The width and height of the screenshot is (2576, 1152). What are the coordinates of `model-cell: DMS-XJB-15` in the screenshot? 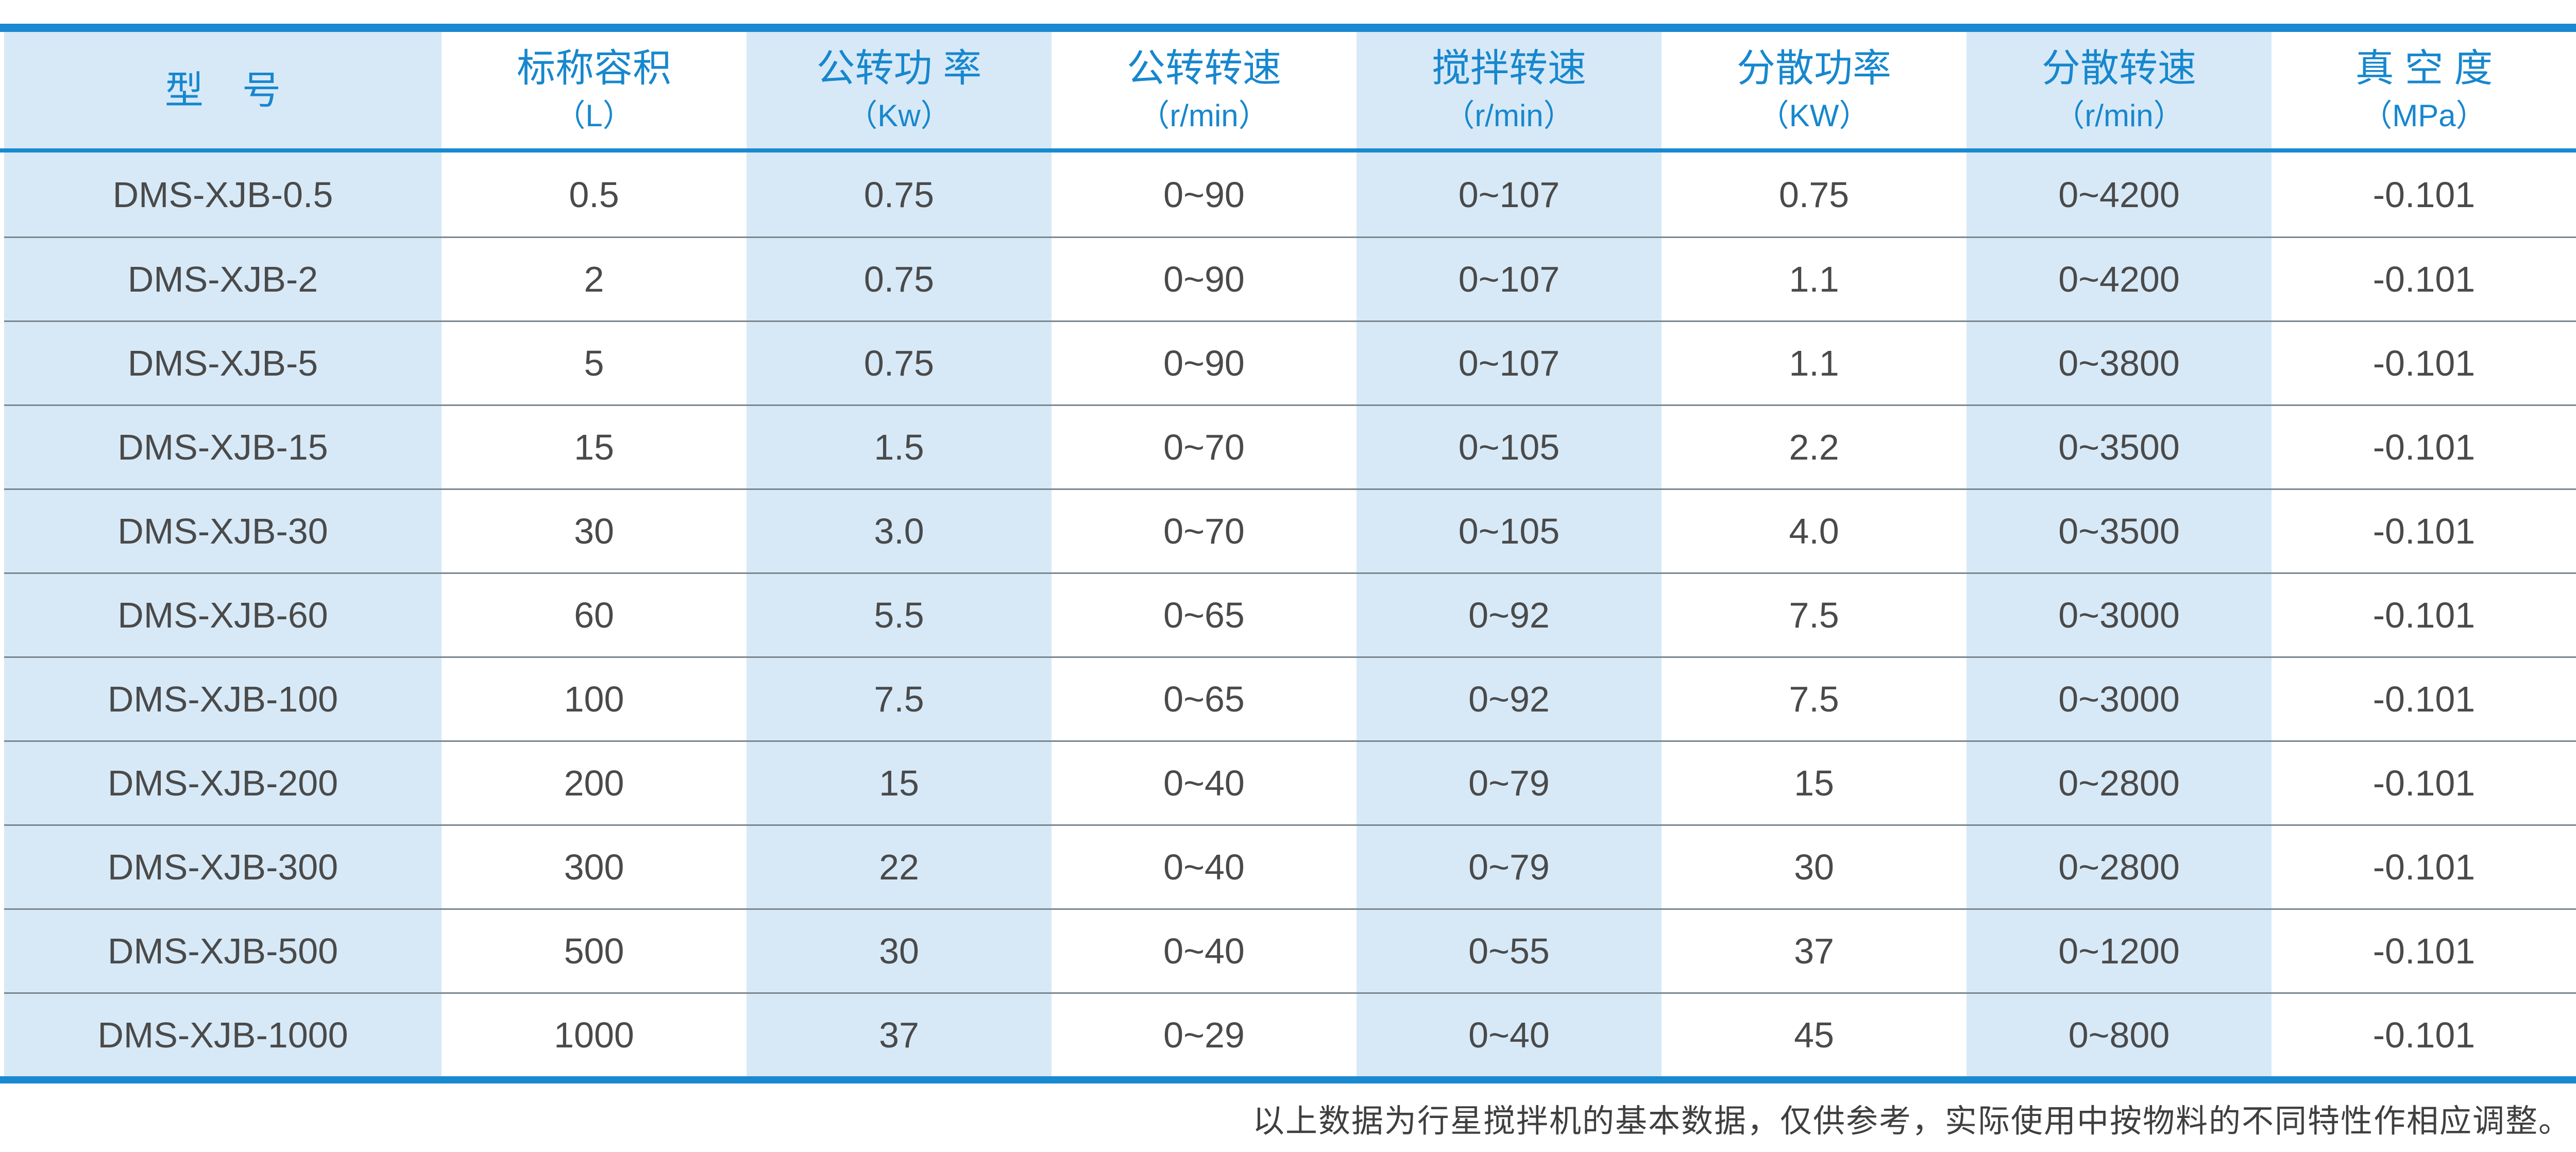 It's located at (223, 447).